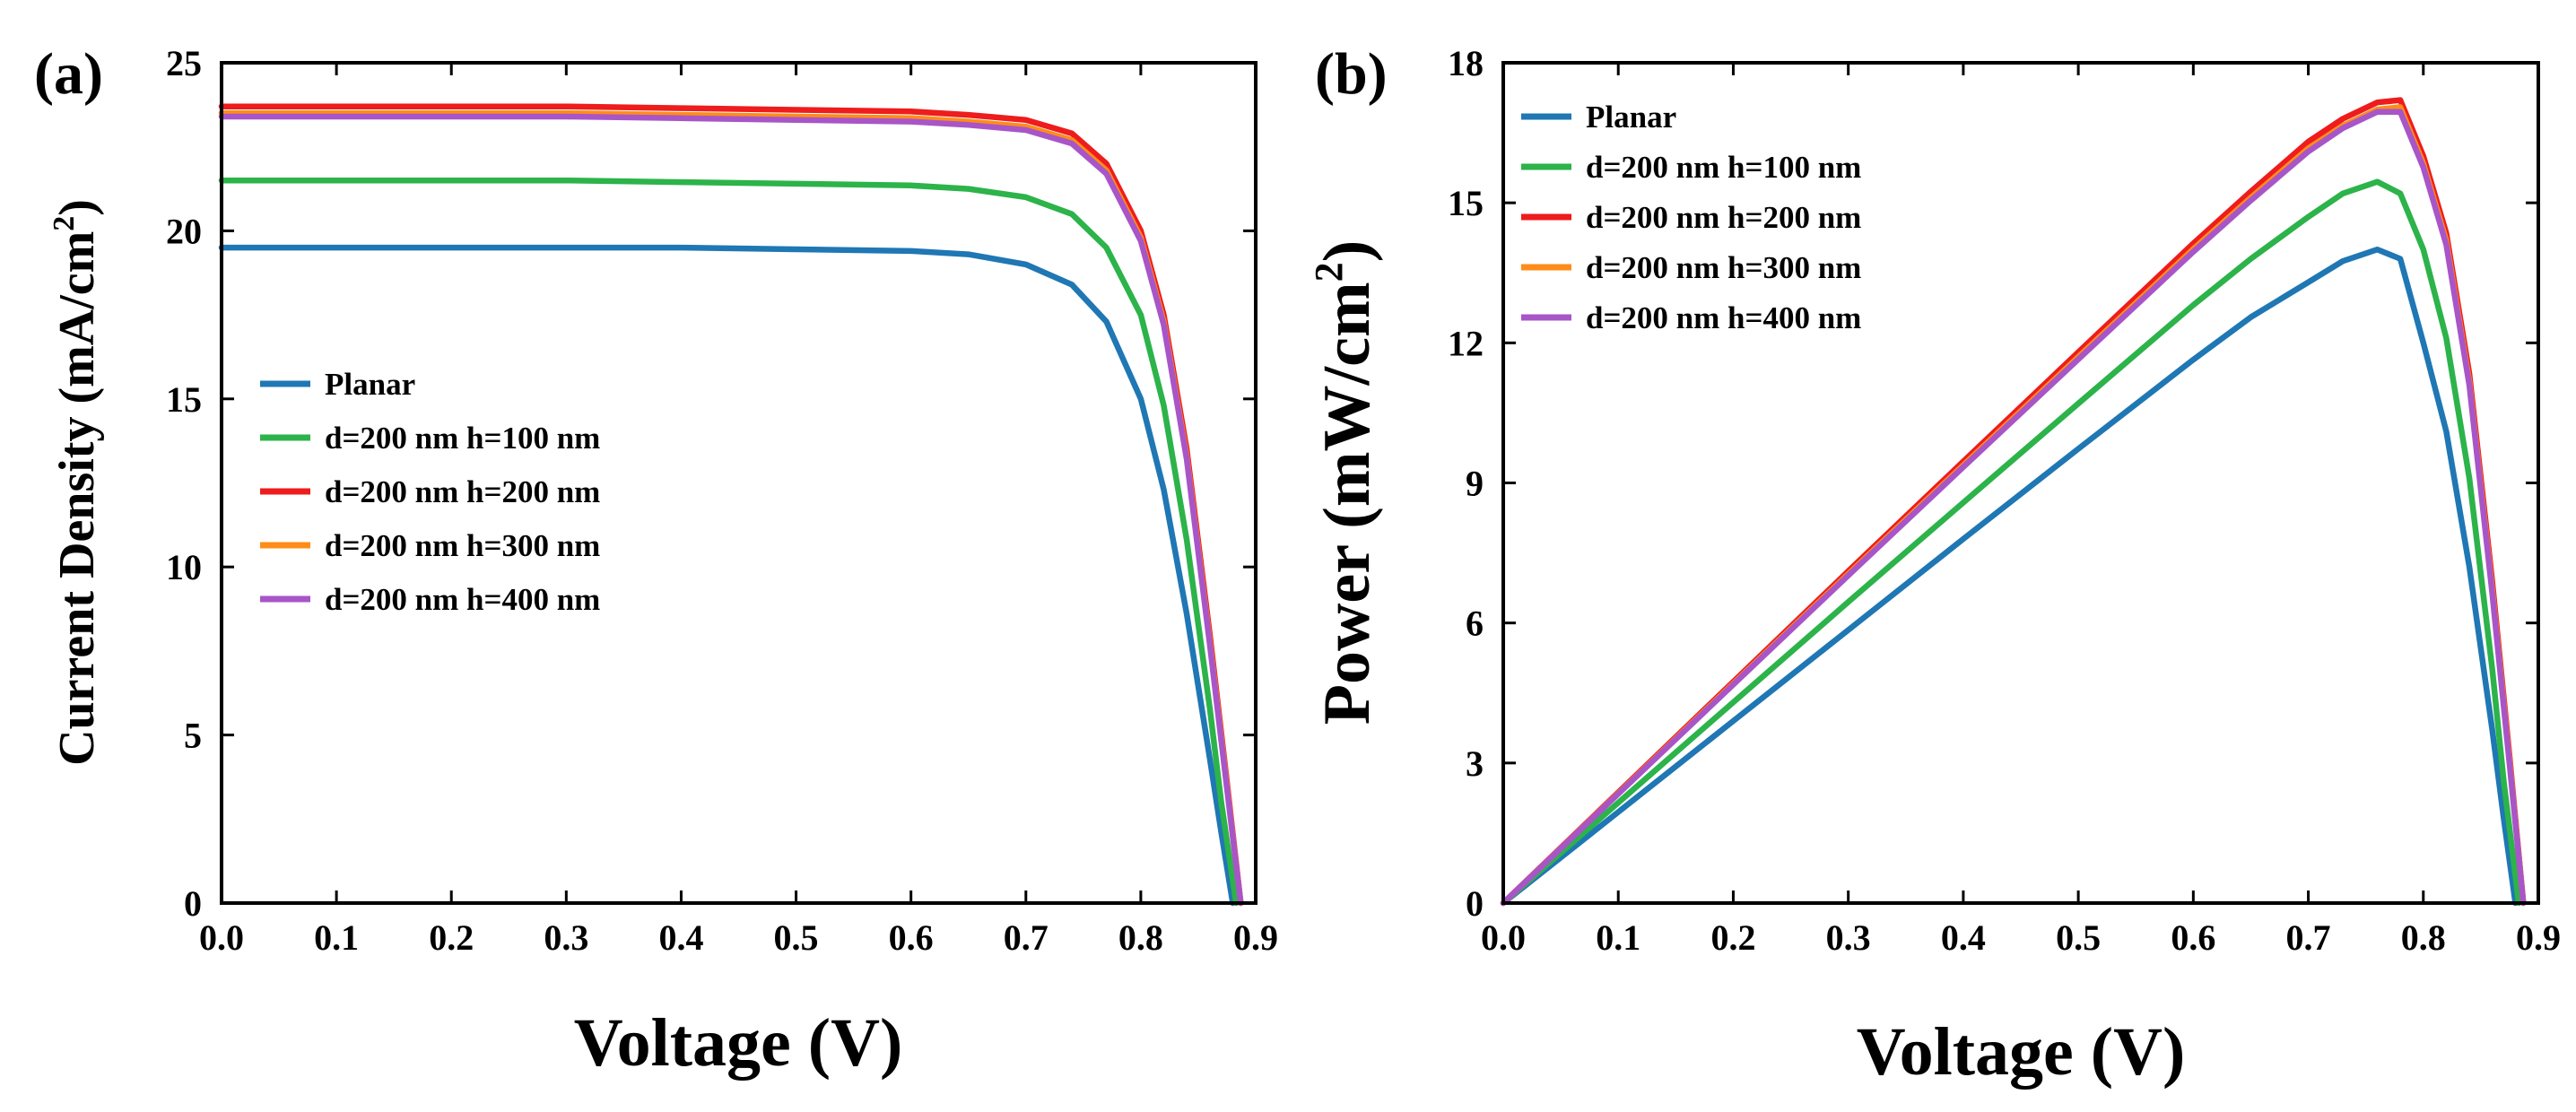 The image size is (2576, 1112). I want to click on panel-label-a: (a), so click(68, 74).